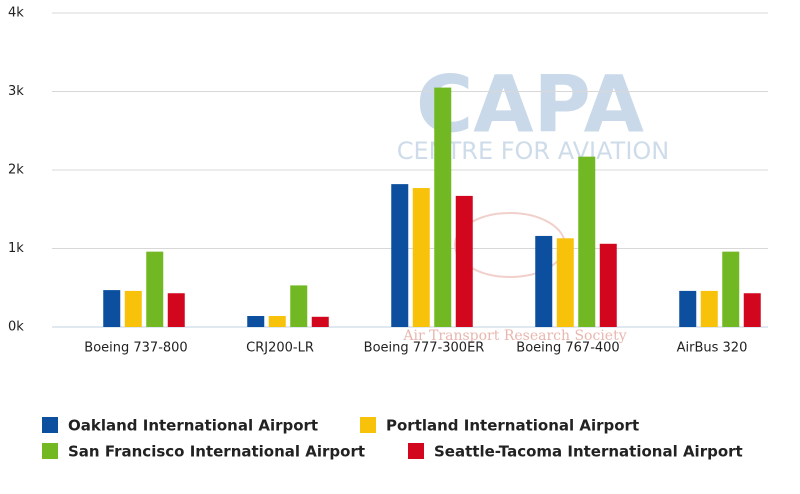 The height and width of the screenshot is (494, 800). Describe the element at coordinates (530, 105) in the screenshot. I see `watermark-logo: CAPA` at that location.